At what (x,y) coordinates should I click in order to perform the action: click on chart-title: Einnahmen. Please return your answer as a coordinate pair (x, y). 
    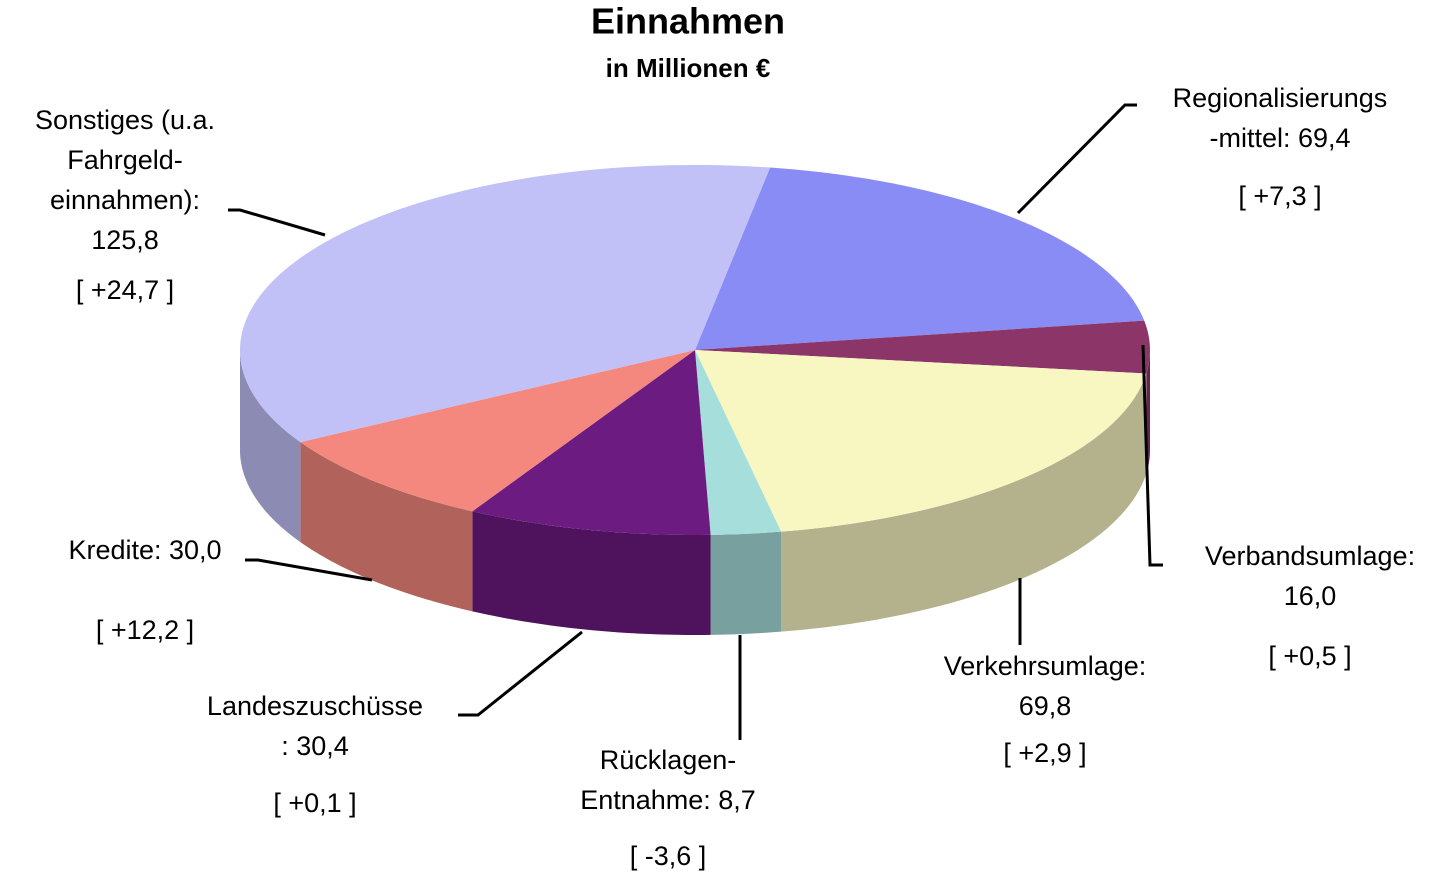
    Looking at the image, I should click on (688, 21).